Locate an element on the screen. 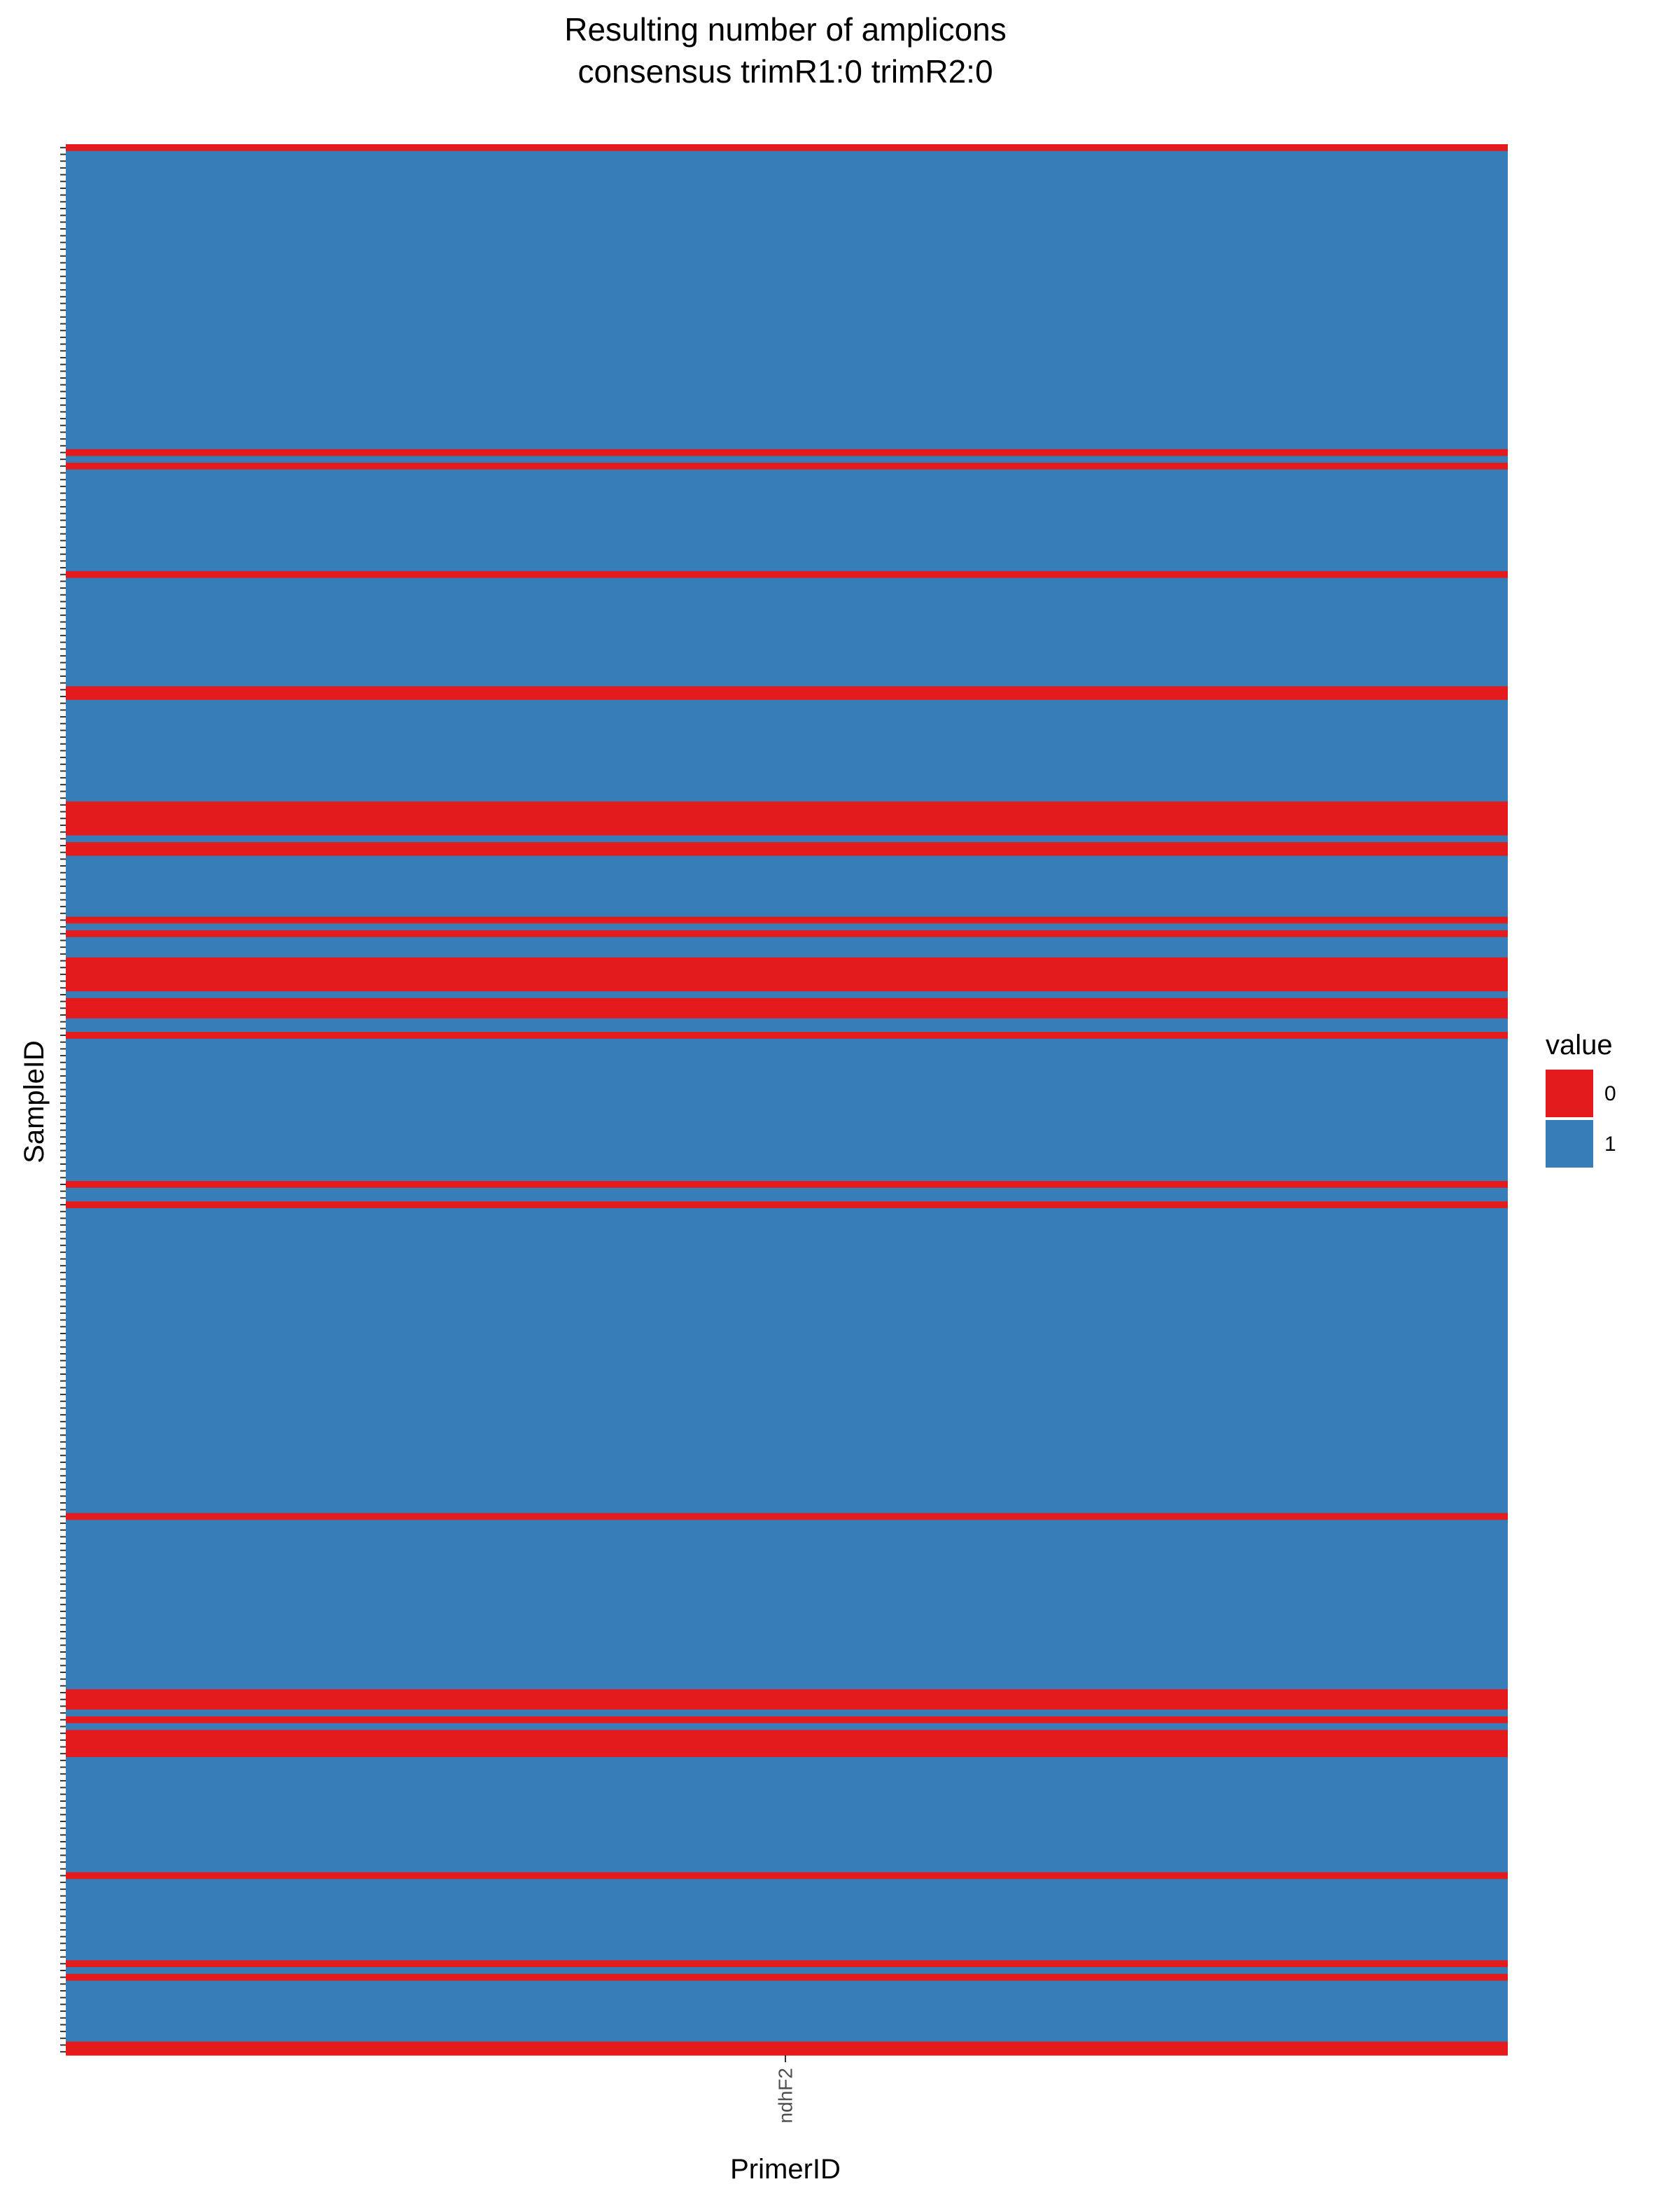  y-axis-title: SampleID is located at coordinates (34, 1101).